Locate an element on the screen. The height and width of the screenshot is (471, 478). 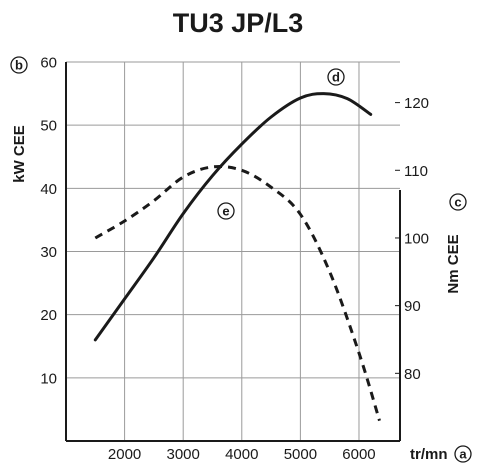
right-tick-label: 100 is located at coordinates (416, 238).